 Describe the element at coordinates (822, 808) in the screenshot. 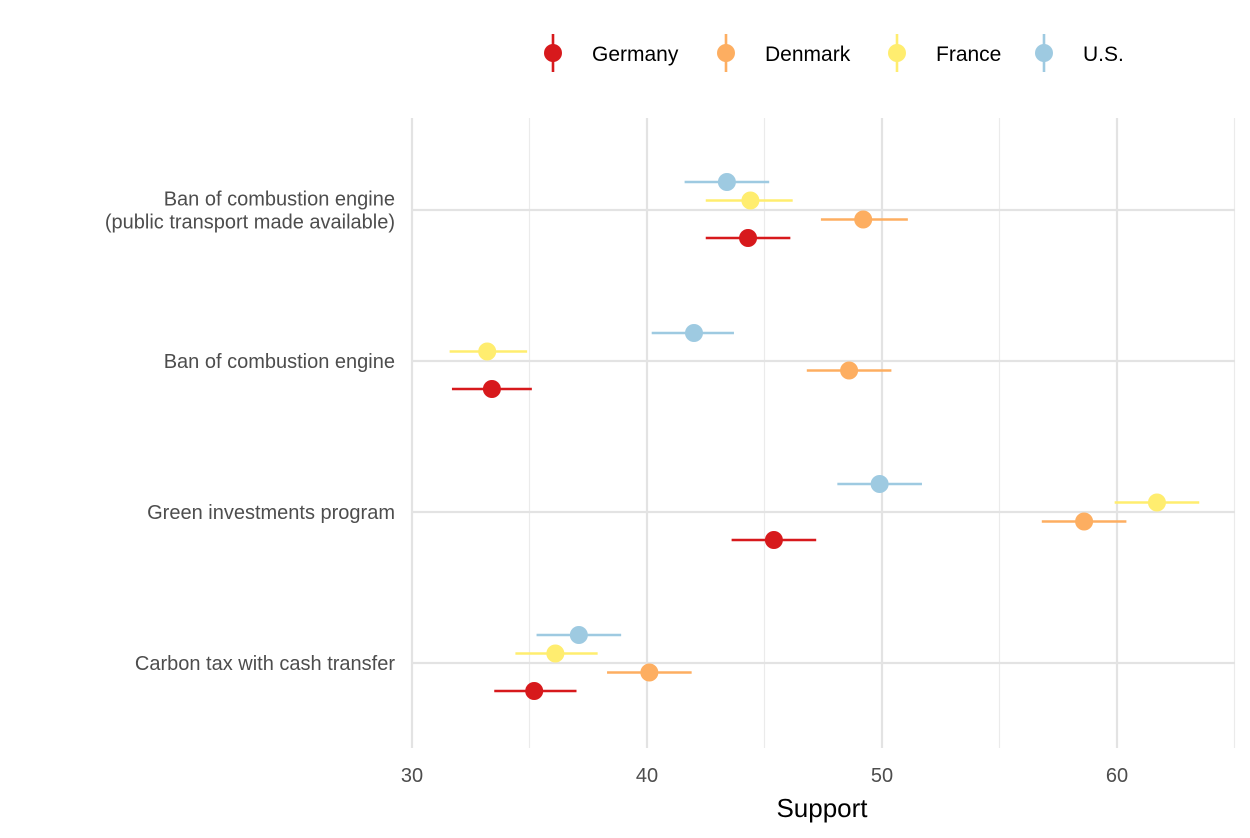

I see `x-axis-title: Support` at that location.